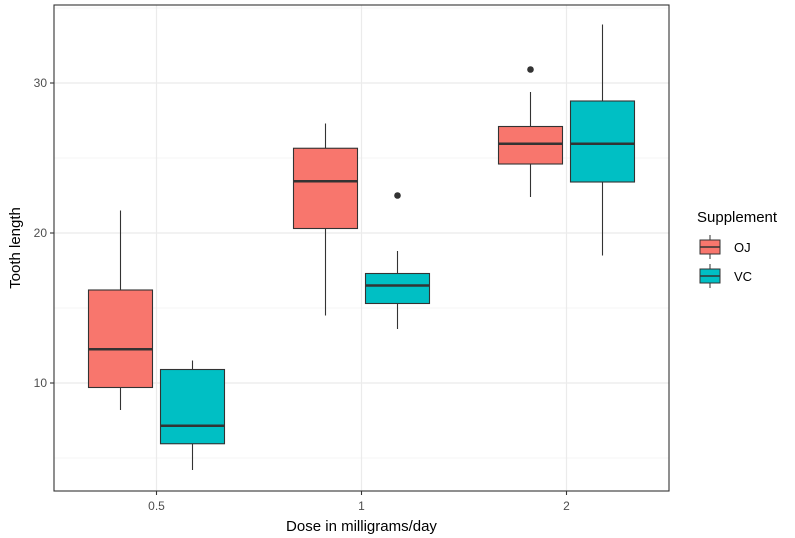 This screenshot has height=538, width=795. What do you see at coordinates (725, 261) in the screenshot?
I see `legend-keys: OJ VC` at bounding box center [725, 261].